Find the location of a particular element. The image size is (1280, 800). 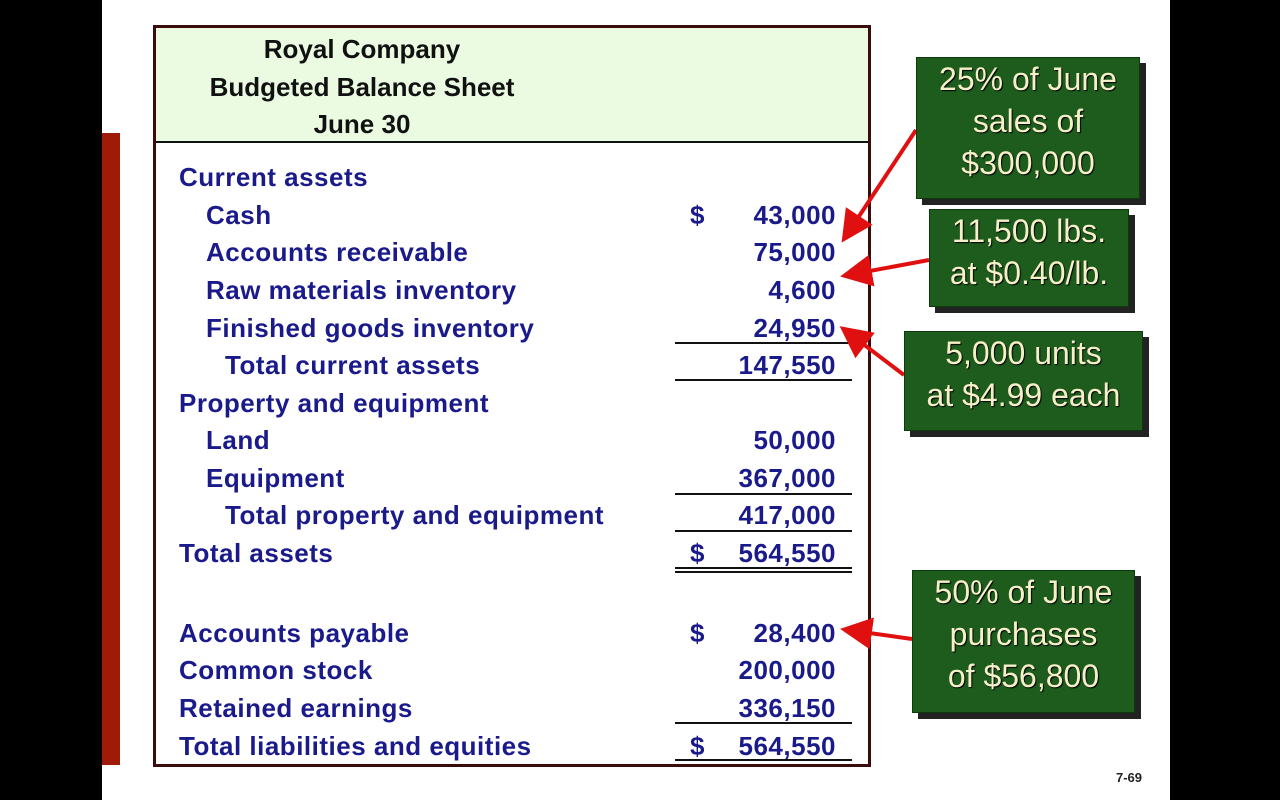

company-name: Royal Company is located at coordinates (362, 49).